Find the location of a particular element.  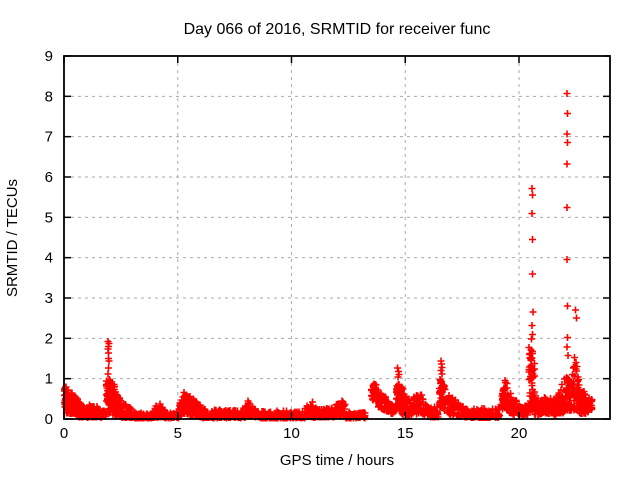

y-tick-label: 5 is located at coordinates (49, 217).